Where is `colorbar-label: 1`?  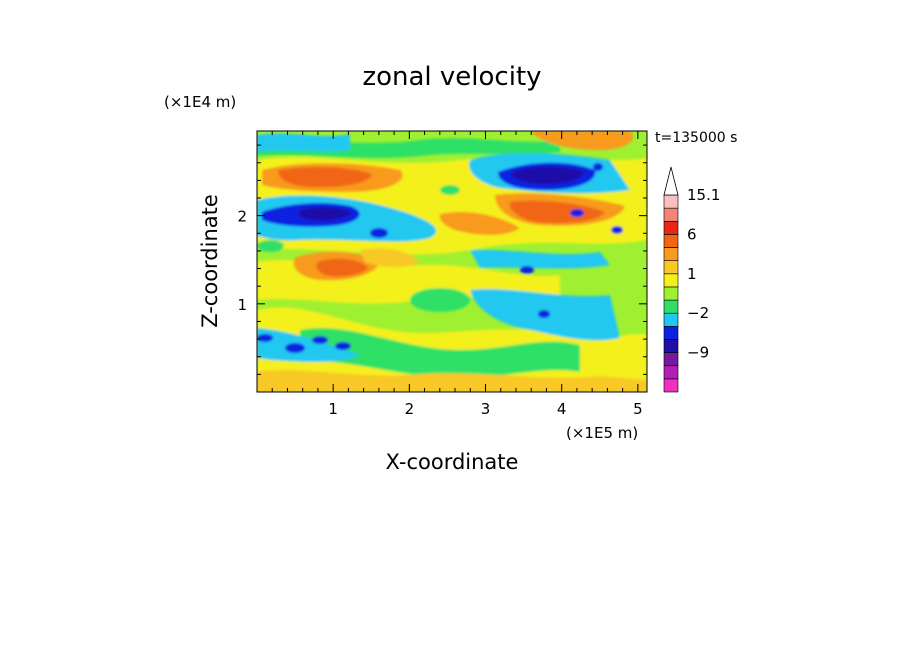 colorbar-label: 1 is located at coordinates (692, 274).